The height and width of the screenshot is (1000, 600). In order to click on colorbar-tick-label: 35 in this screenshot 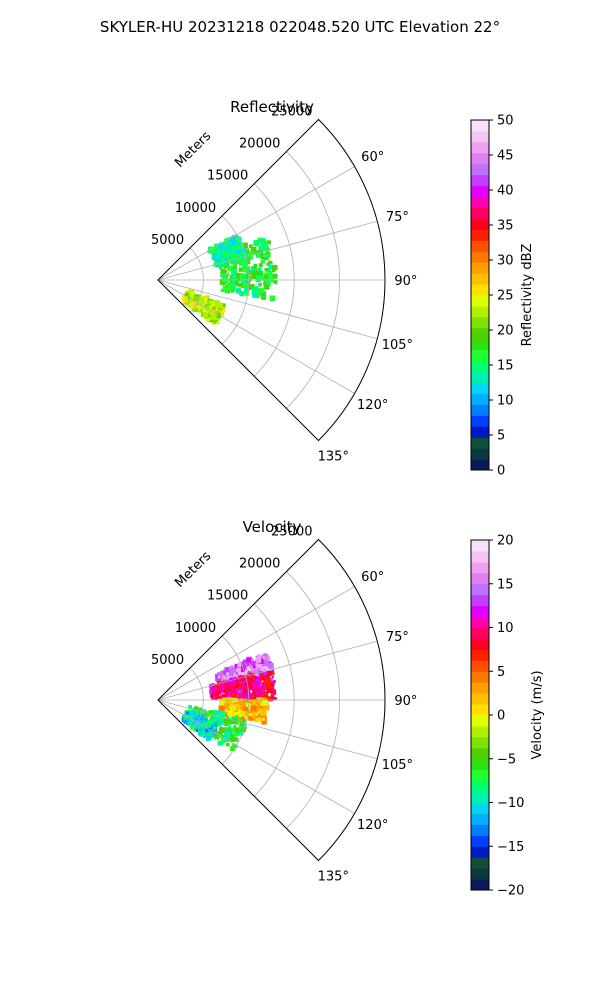, I will do `click(505, 226)`.